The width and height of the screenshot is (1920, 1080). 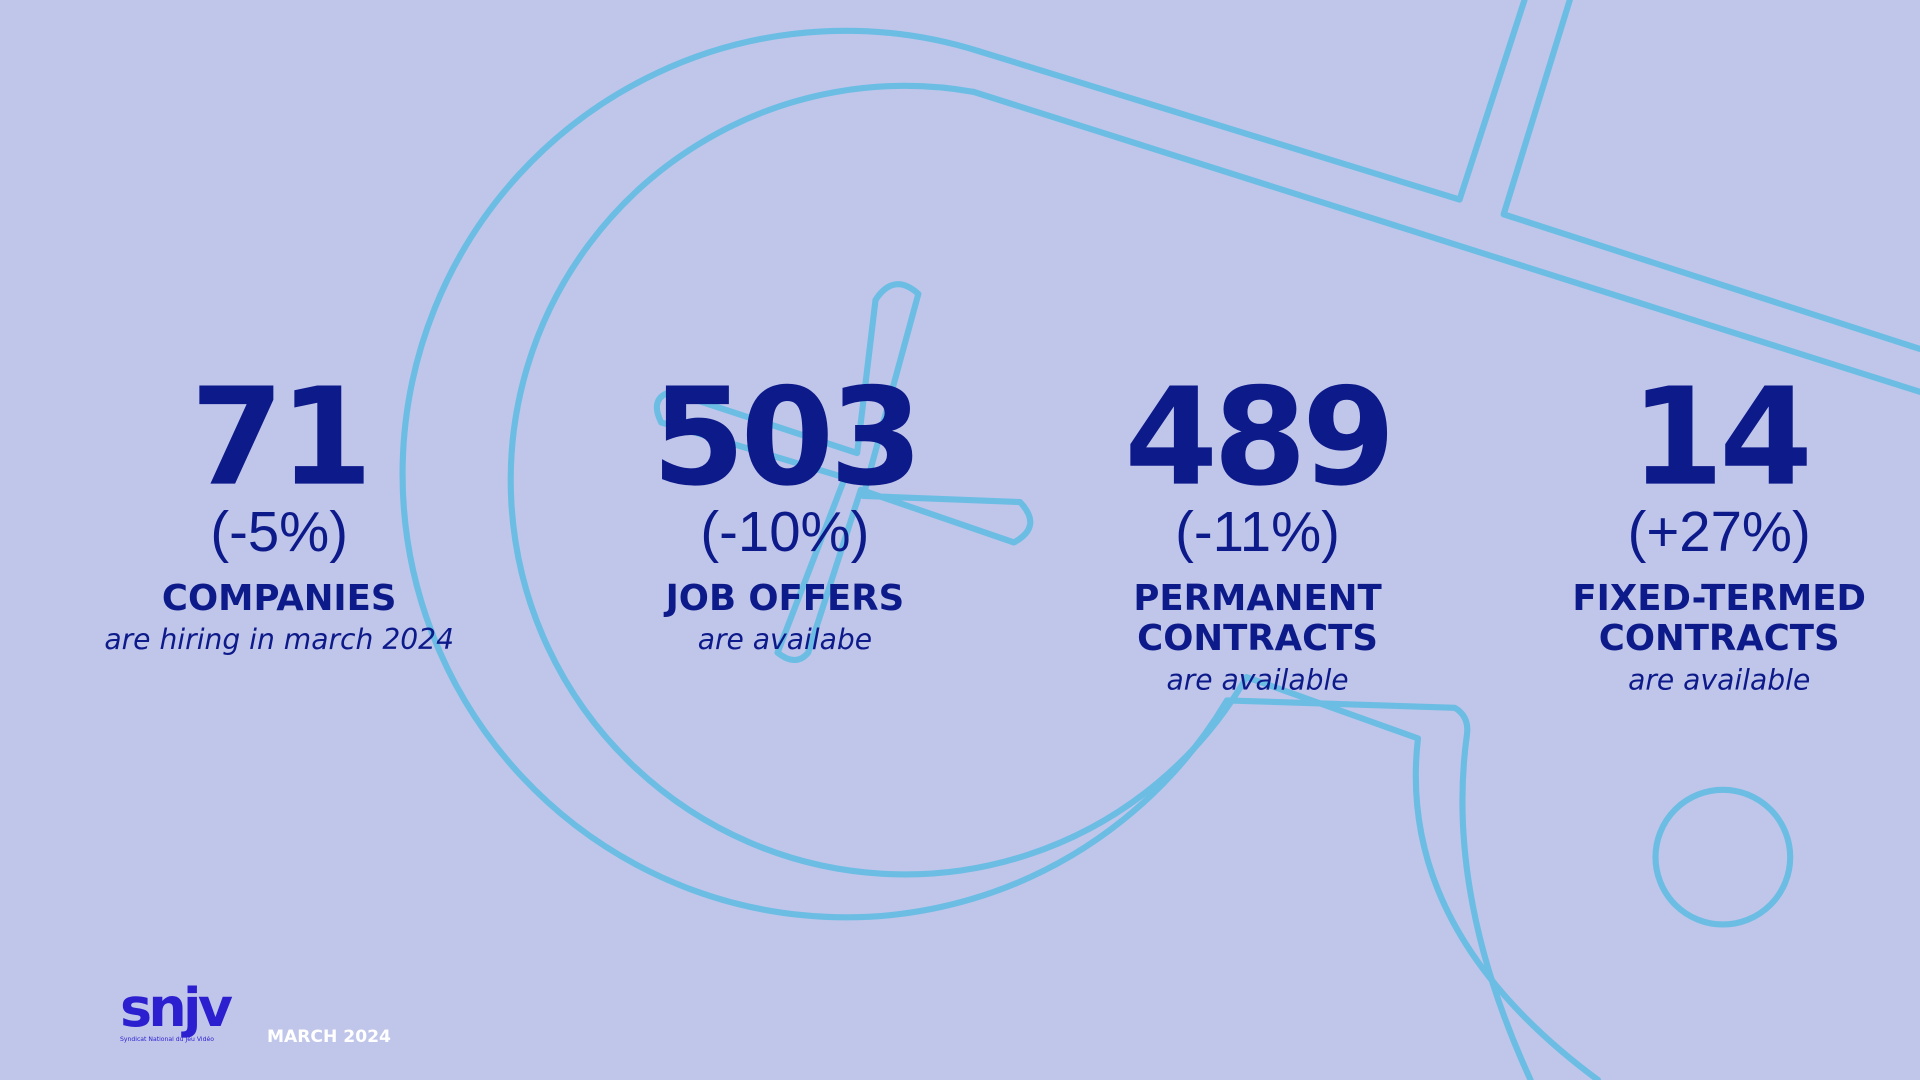 What do you see at coordinates (1719, 531) in the screenshot?
I see `stat-change: (+27%)` at bounding box center [1719, 531].